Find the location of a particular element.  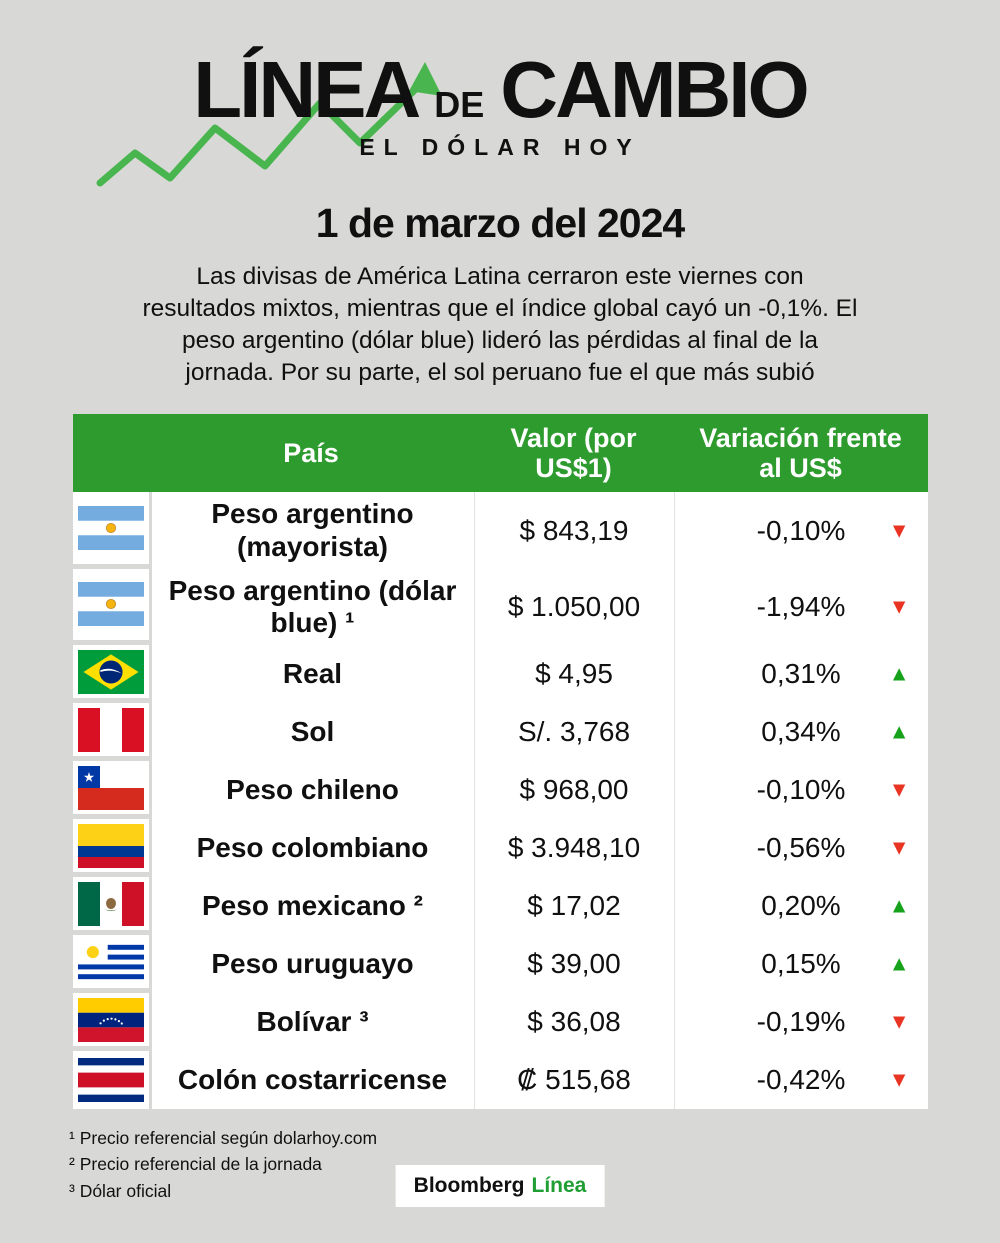

costa_rica-flag-icon is located at coordinates (110, 1080).